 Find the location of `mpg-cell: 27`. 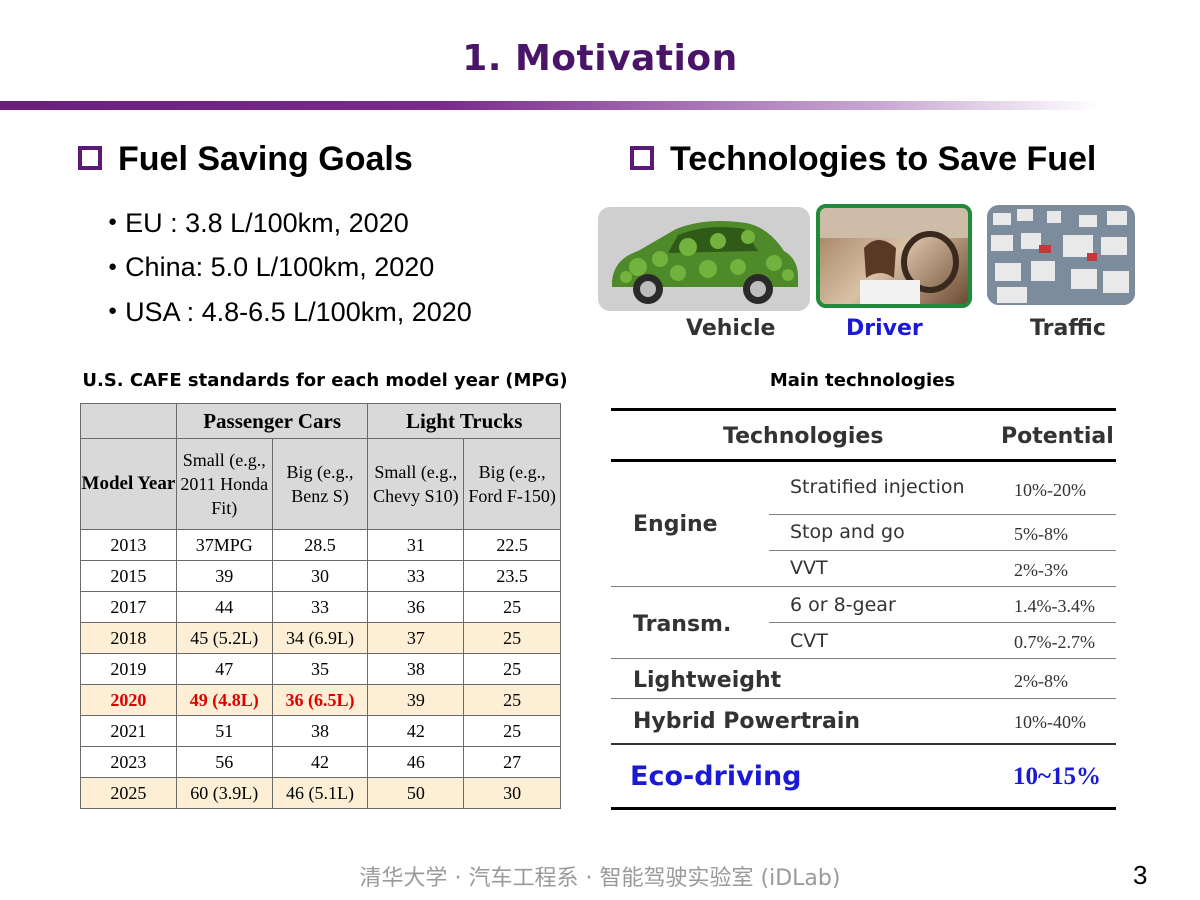

mpg-cell: 27 is located at coordinates (512, 762).